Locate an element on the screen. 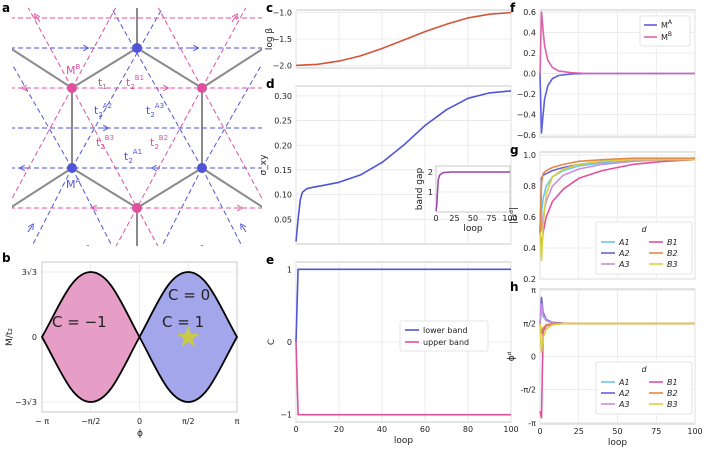 This screenshot has height=455, width=707. inset-x-label: loop is located at coordinates (473, 229).